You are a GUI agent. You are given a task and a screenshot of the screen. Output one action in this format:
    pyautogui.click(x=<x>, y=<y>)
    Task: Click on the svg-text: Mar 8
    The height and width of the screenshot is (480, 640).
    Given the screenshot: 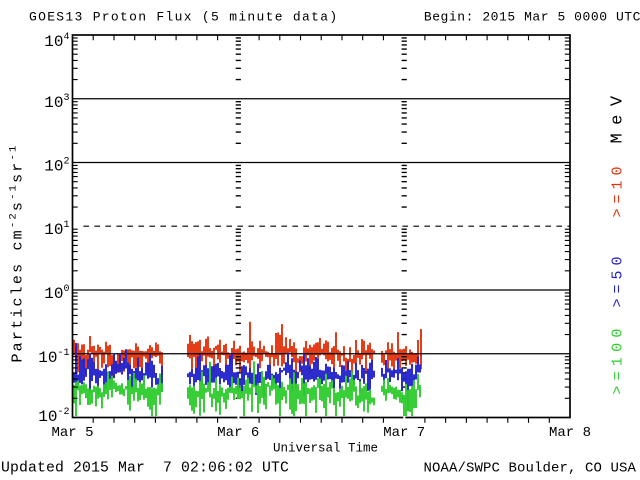 What is the action you would take?
    pyautogui.click(x=570, y=433)
    